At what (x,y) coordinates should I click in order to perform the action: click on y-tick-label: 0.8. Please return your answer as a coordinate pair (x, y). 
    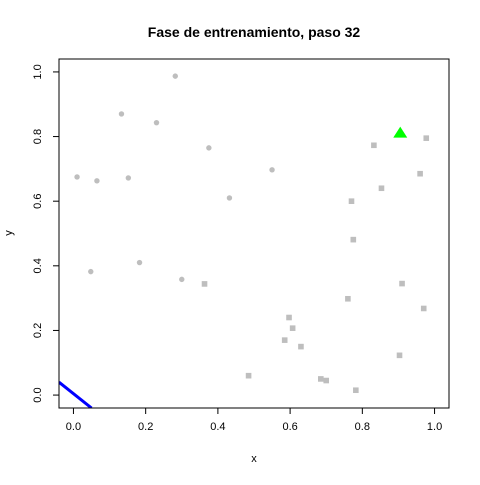
    Looking at the image, I should click on (38, 136).